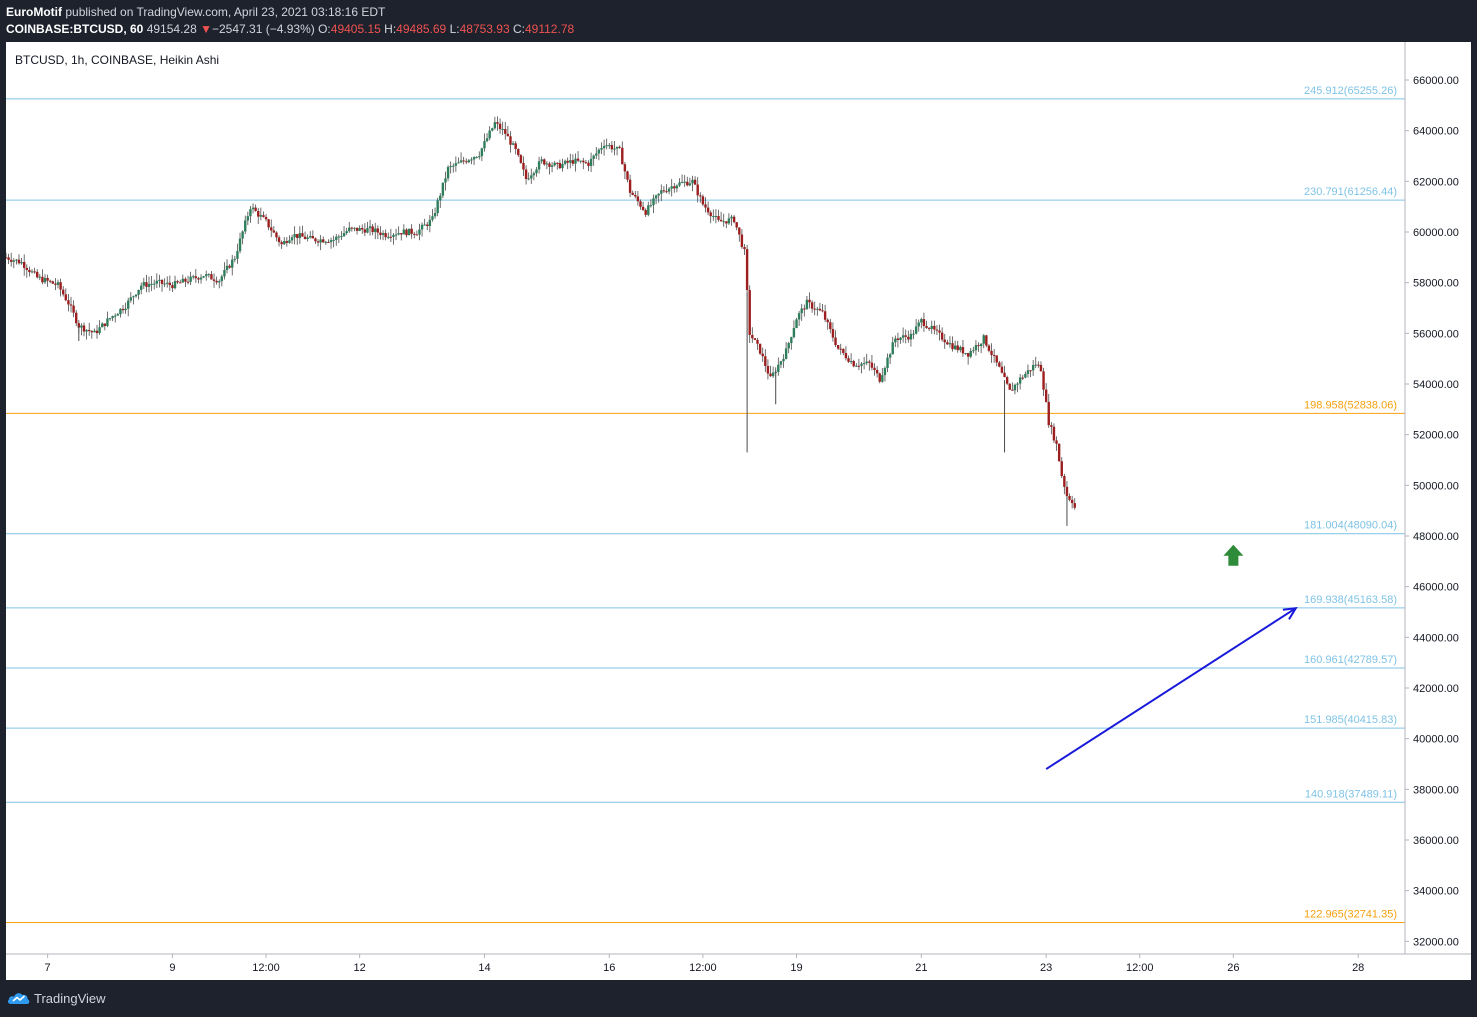 The width and height of the screenshot is (1477, 1017). Describe the element at coordinates (1436, 182) in the screenshot. I see `price-tick-label-15: 62000.00` at that location.